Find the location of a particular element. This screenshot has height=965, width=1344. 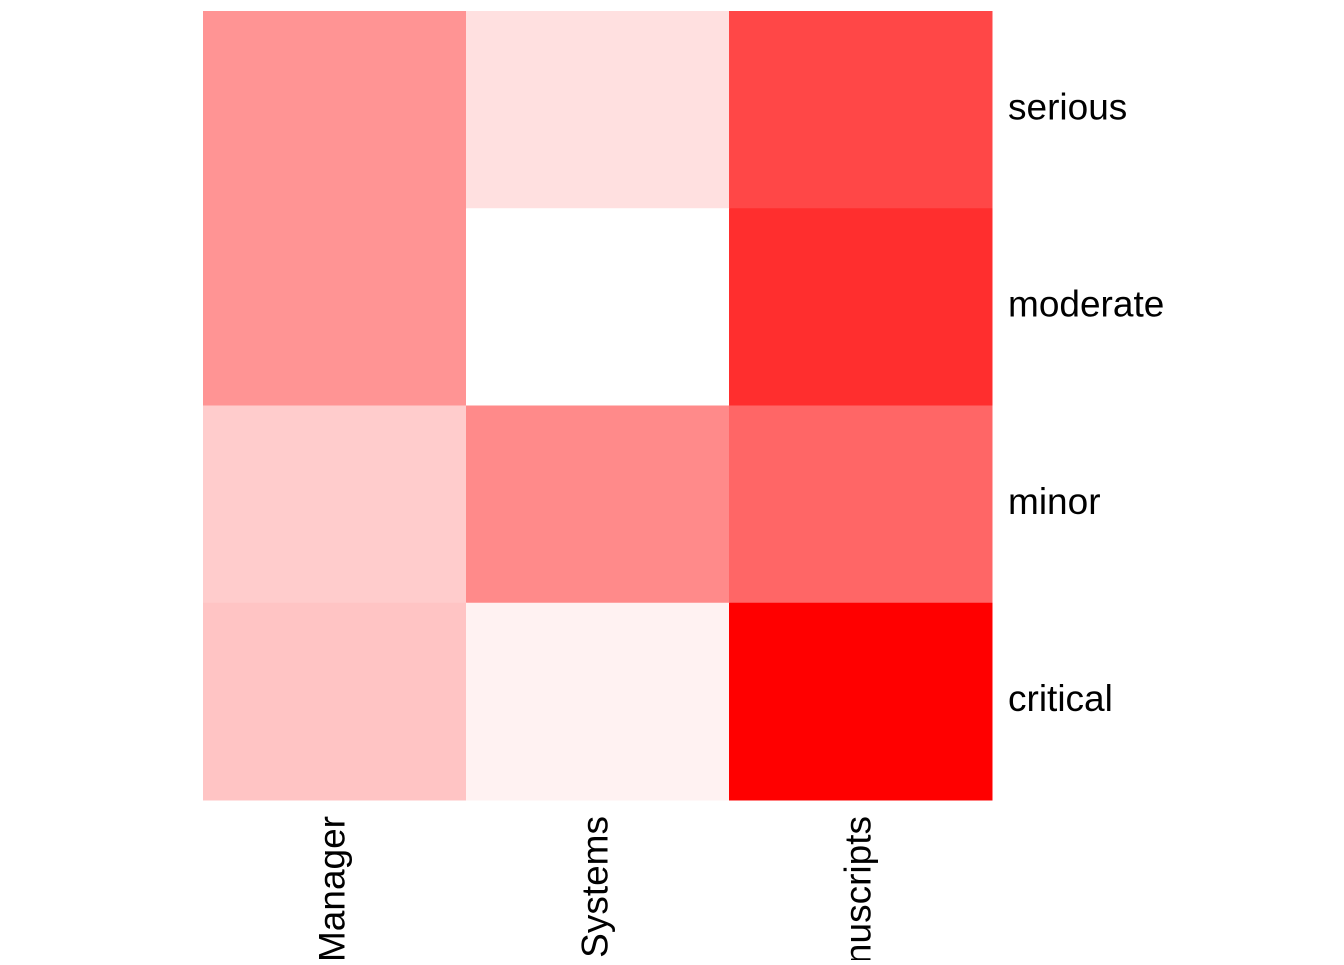

row-label: serious is located at coordinates (1067, 106).